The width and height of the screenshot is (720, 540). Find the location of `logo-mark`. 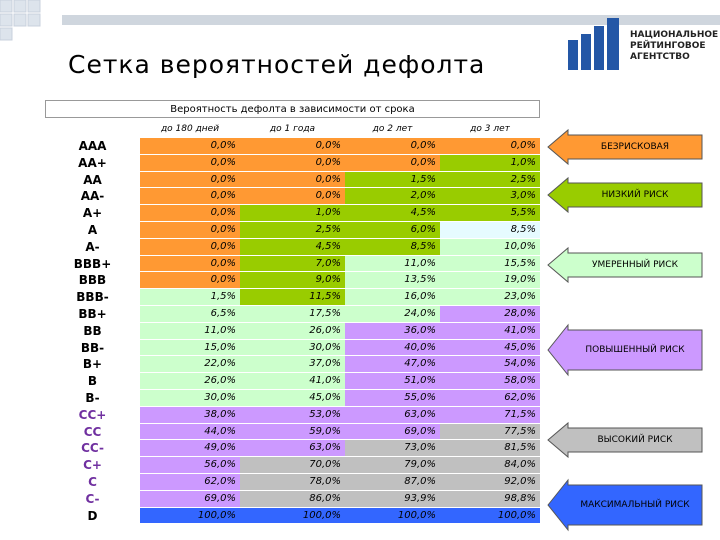

logo-mark is located at coordinates (593, 44).